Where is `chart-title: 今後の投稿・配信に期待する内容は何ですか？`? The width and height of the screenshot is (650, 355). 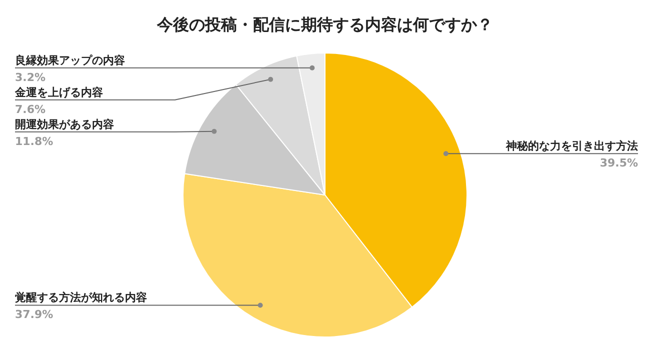 chart-title: 今後の投稿・配信に期待する内容は何ですか？ is located at coordinates (324, 24).